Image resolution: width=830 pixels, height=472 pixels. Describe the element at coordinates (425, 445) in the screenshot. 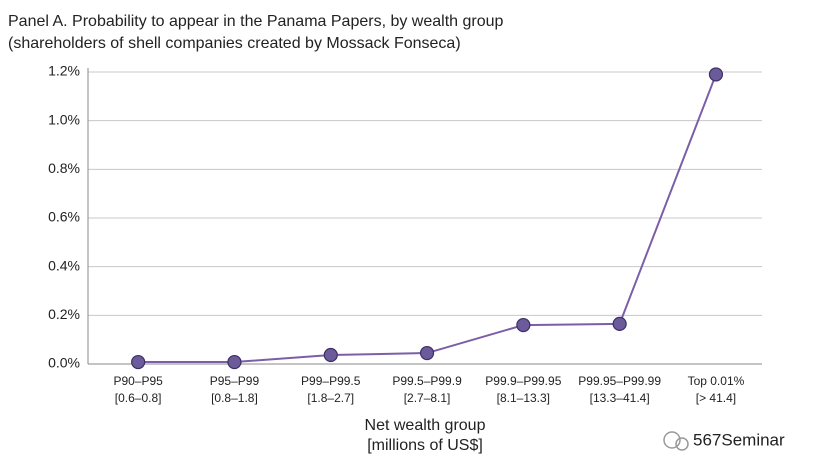

I see `x-axis-unit: [millions of US$]` at that location.